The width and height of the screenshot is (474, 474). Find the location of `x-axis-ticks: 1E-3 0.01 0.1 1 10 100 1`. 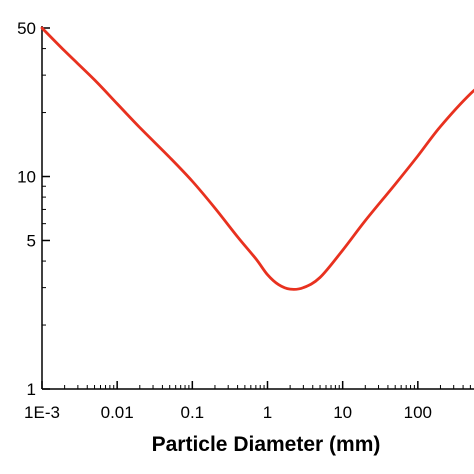

x-axis-ticks: 1E-3 0.01 0.1 1 10 100 1 is located at coordinates (247, 401).